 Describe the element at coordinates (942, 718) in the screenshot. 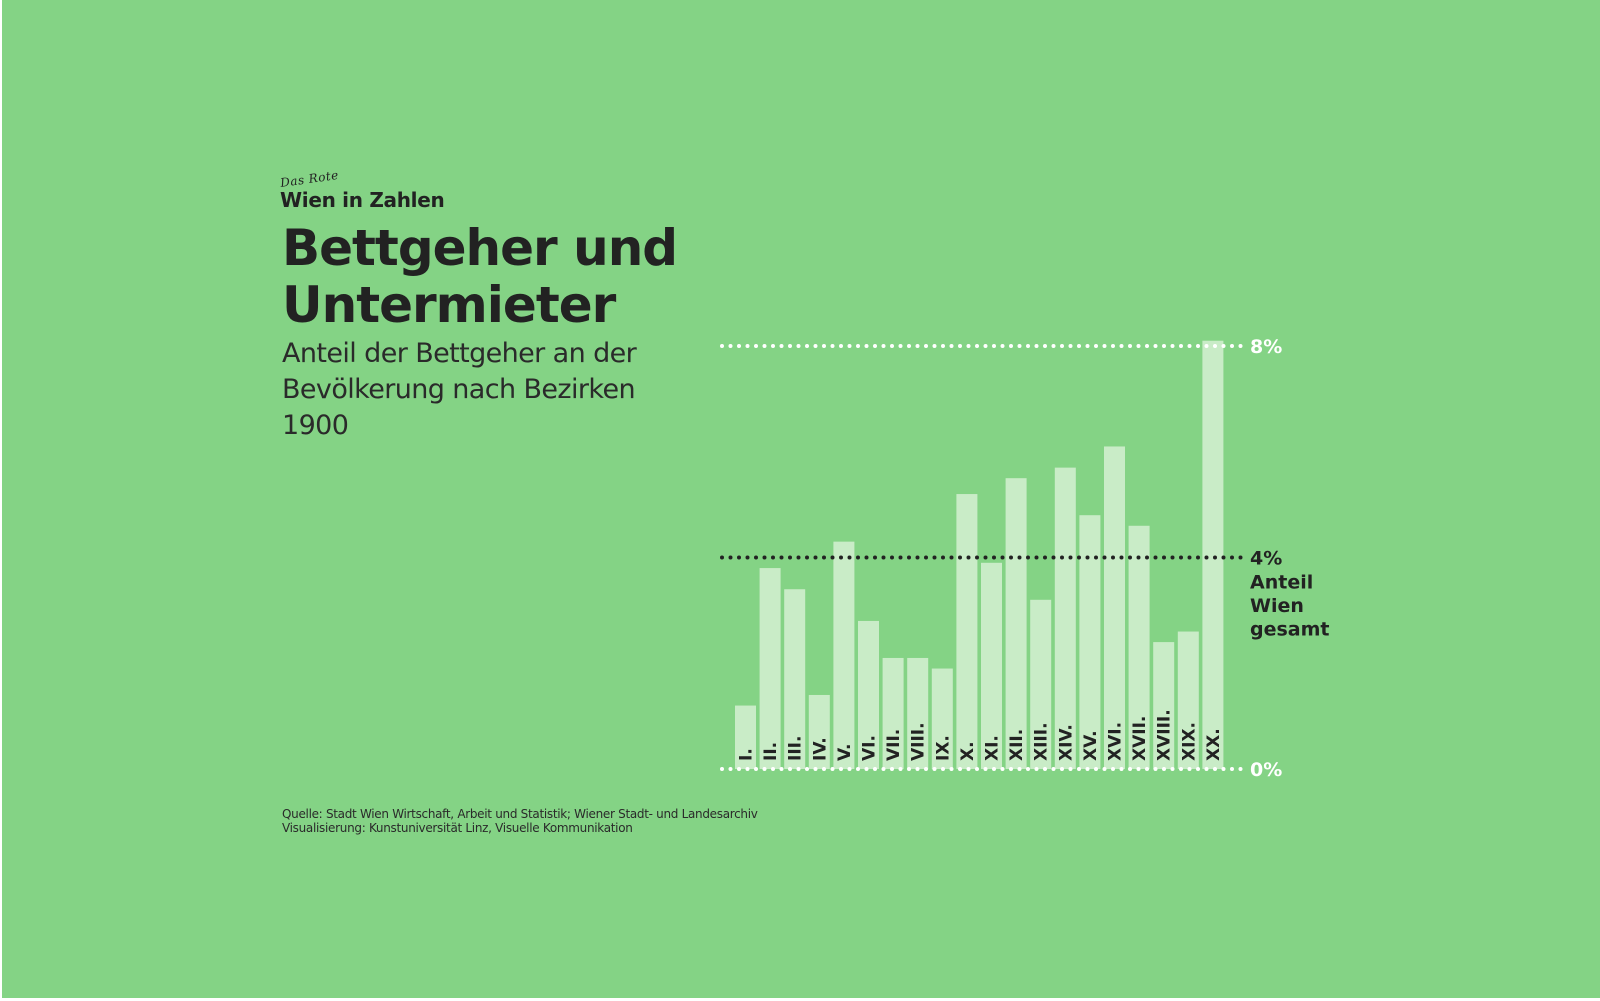

I see `bar-ix` at that location.